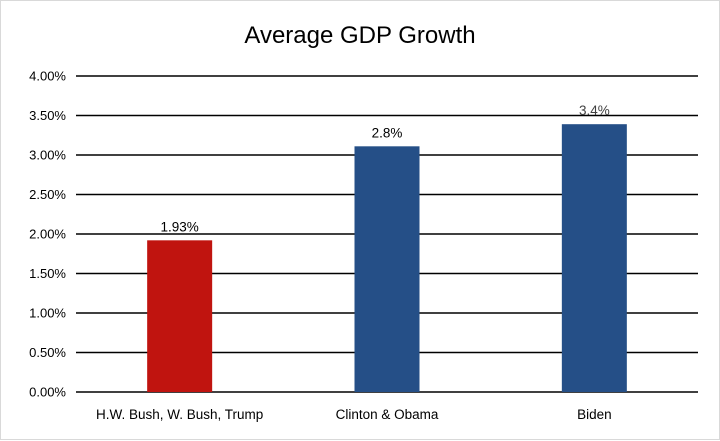 The height and width of the screenshot is (441, 720). I want to click on y-tick-label: 3.00%, so click(47, 155).